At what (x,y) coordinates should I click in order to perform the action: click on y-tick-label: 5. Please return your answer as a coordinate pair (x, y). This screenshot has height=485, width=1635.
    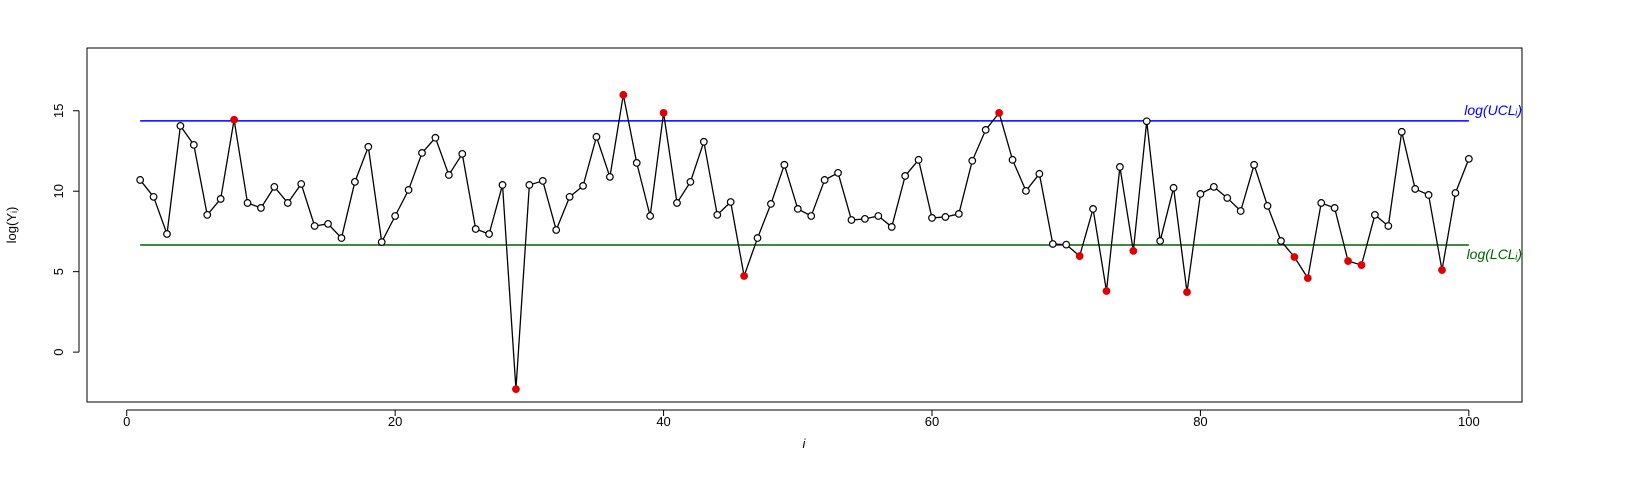
    Looking at the image, I should click on (58, 271).